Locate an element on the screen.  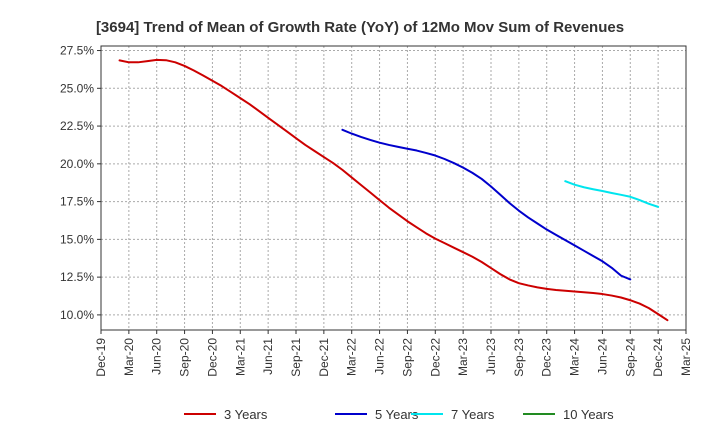
x-tick-label: Dec-24 is located at coordinates (658, 357).